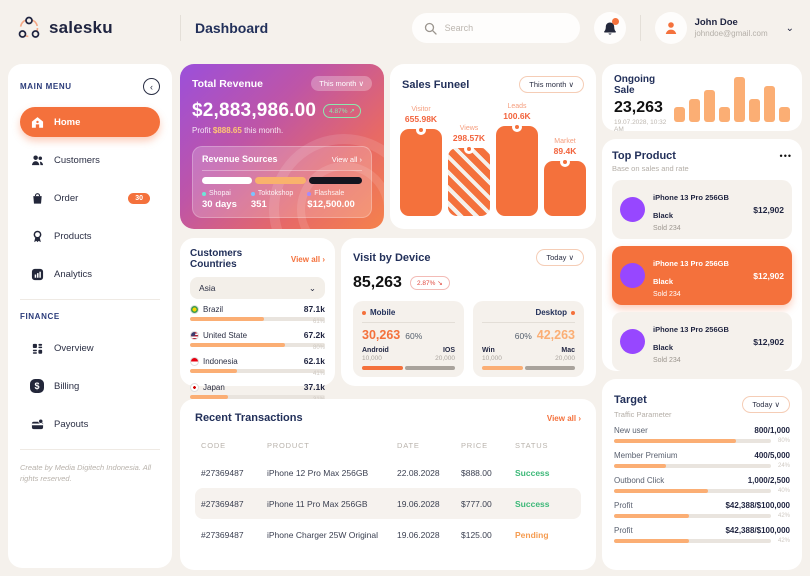 The width and height of the screenshot is (810, 576). I want to click on country-percent: 80%, so click(318, 348).